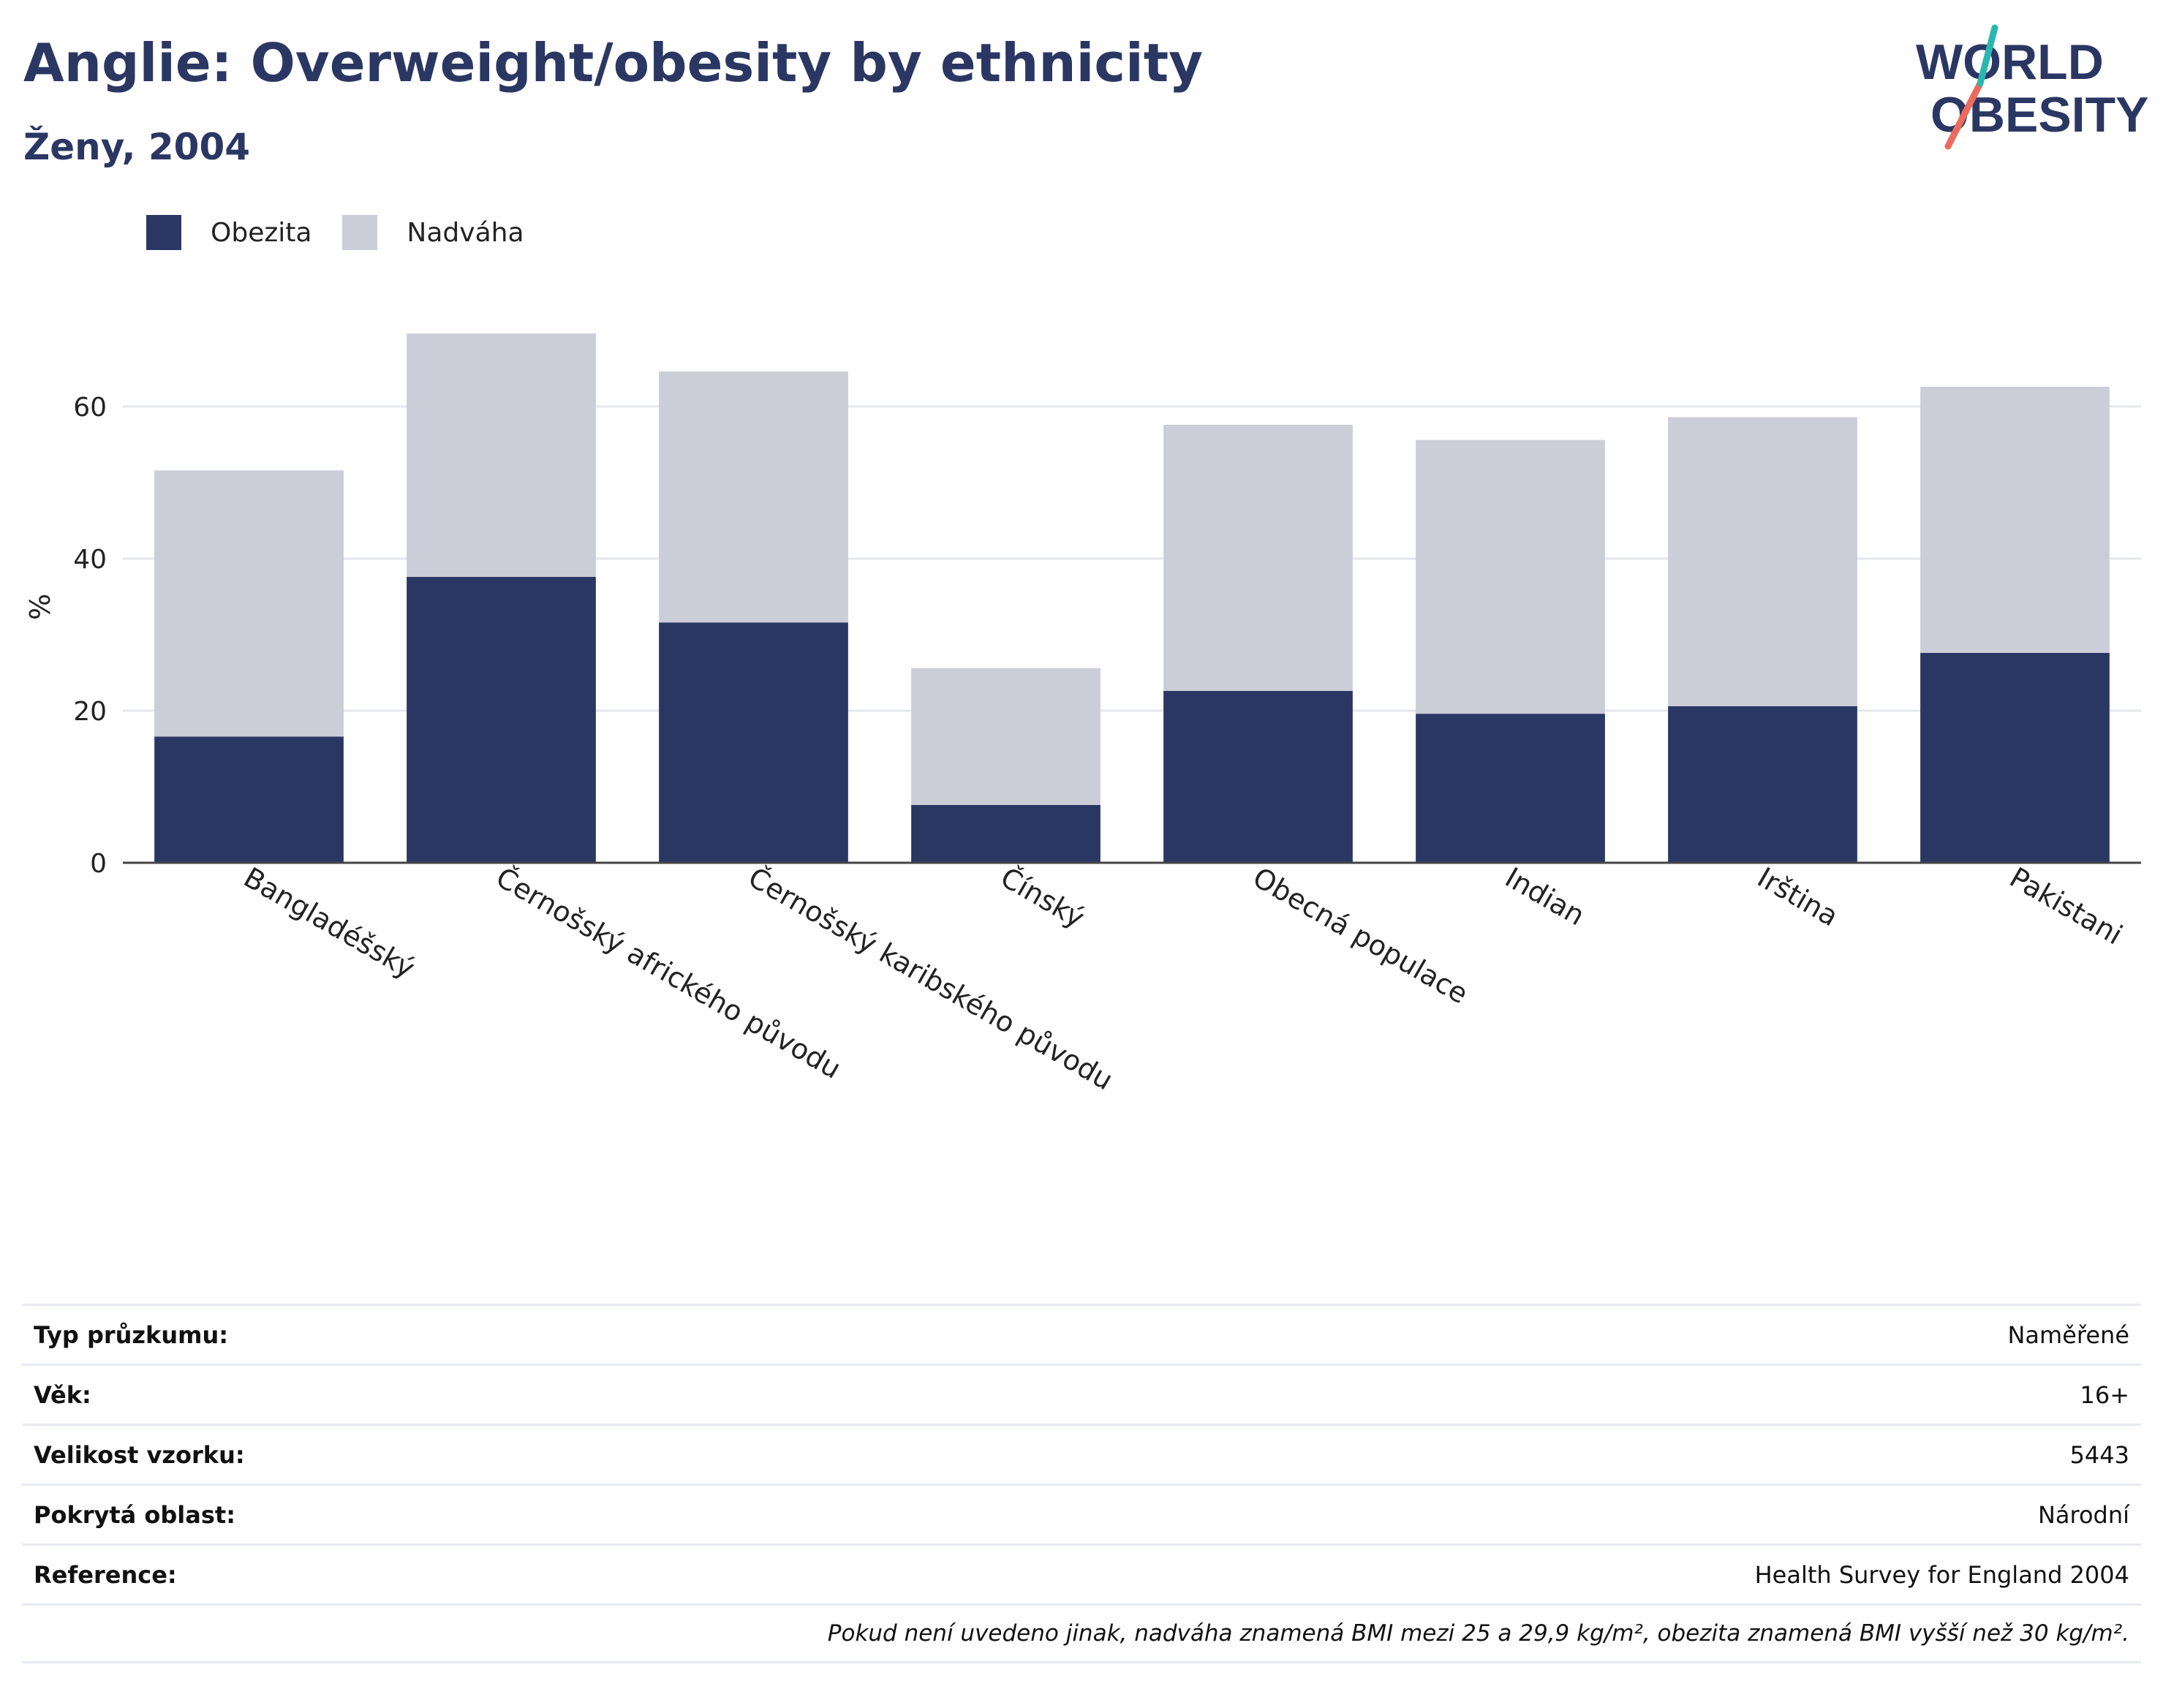 This screenshot has width=2163, height=1708. What do you see at coordinates (466, 232) in the screenshot?
I see `legend-label-overweight: Nadváha` at bounding box center [466, 232].